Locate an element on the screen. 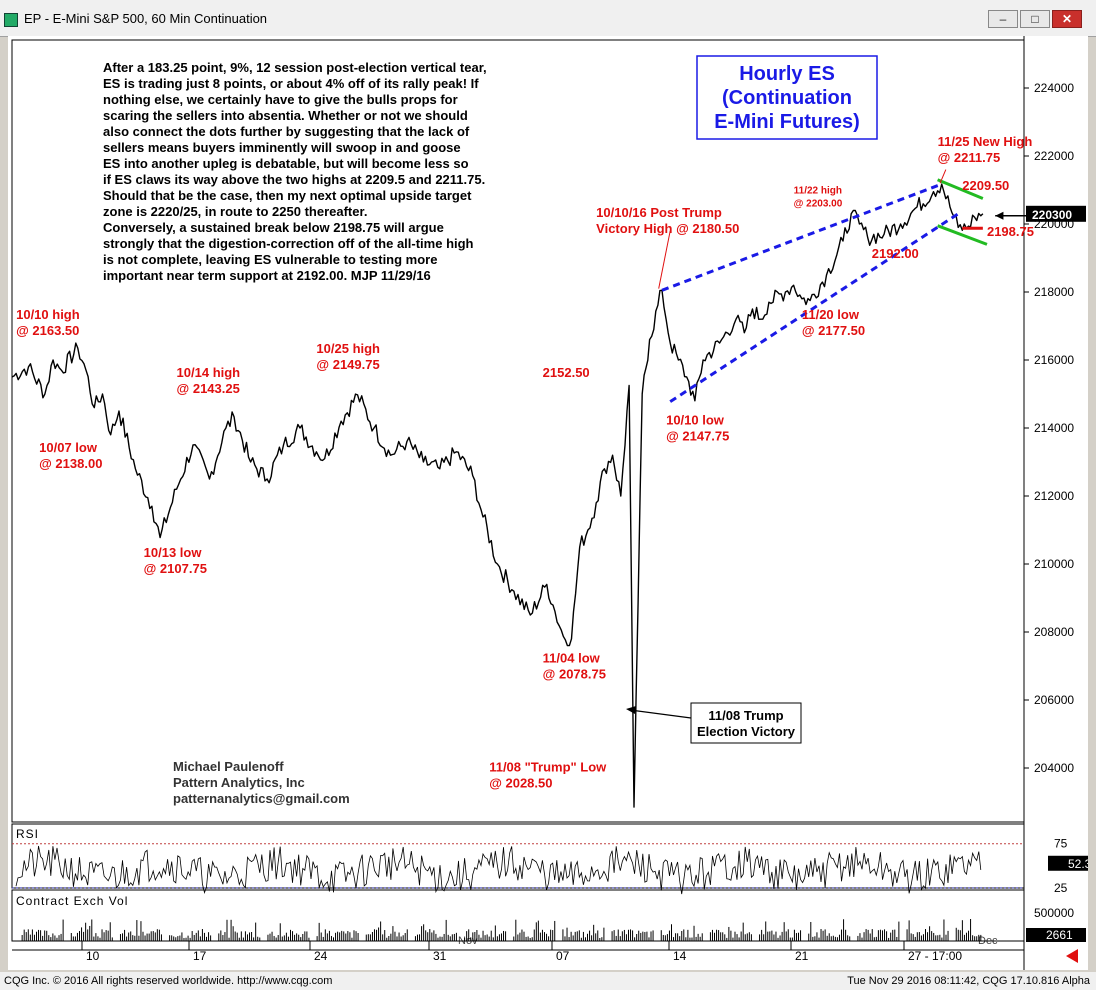  title-box-border is located at coordinates (787, 97).